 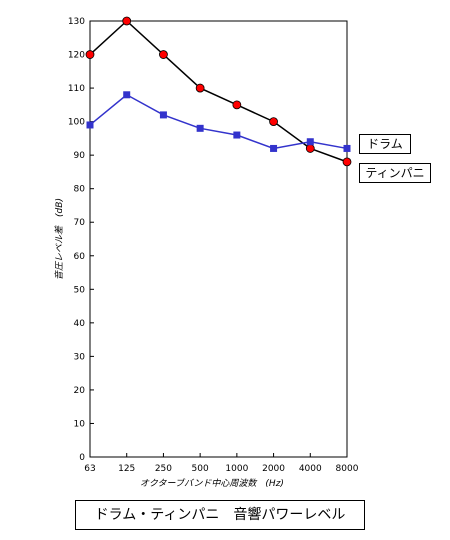 What do you see at coordinates (273, 469) in the screenshot?
I see `x-tick-label: 2000` at bounding box center [273, 469].